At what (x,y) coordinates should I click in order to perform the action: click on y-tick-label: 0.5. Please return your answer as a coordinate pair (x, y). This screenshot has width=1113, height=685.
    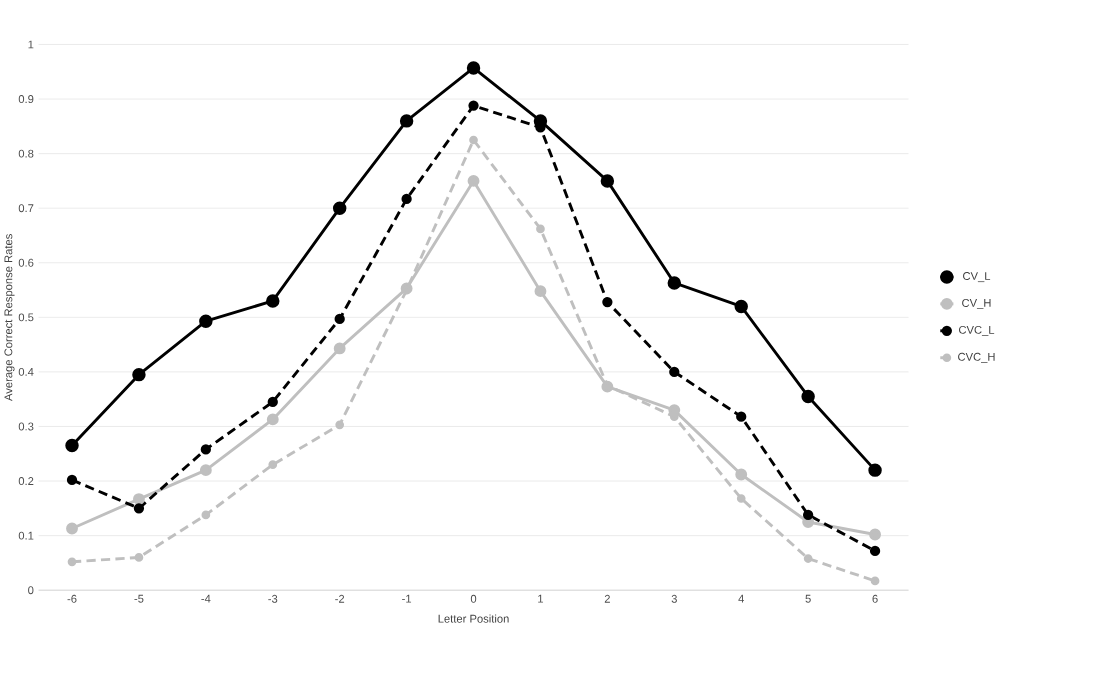
    Looking at the image, I should click on (26, 317).